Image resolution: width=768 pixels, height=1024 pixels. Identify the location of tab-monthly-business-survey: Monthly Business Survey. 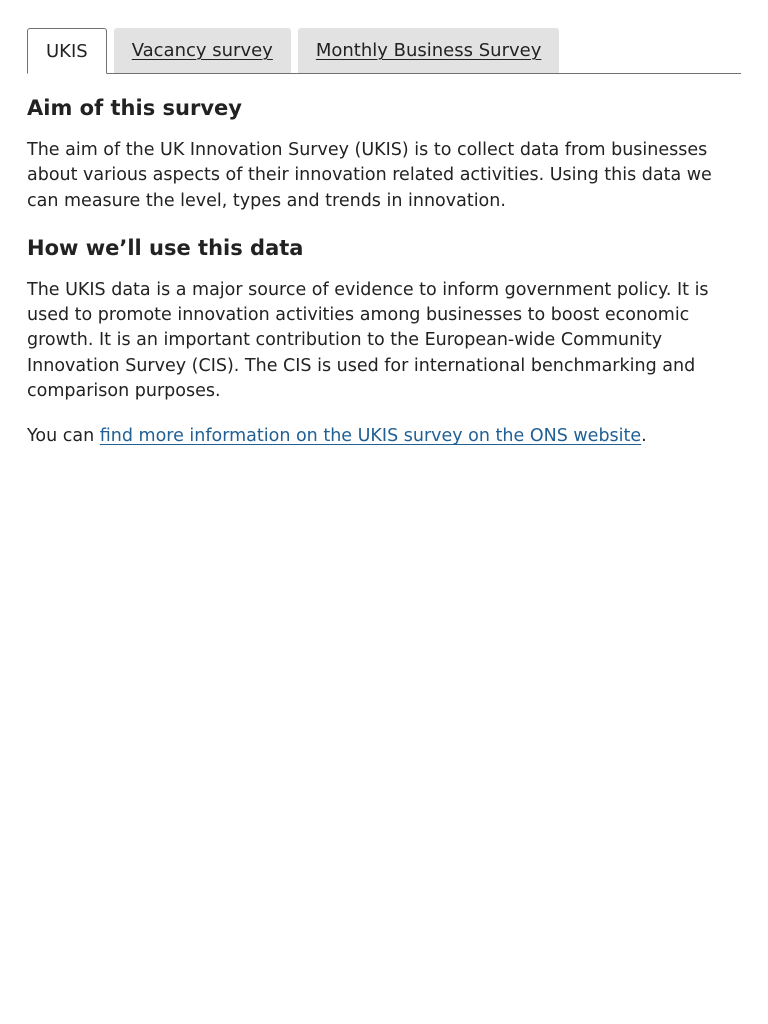
(428, 50).